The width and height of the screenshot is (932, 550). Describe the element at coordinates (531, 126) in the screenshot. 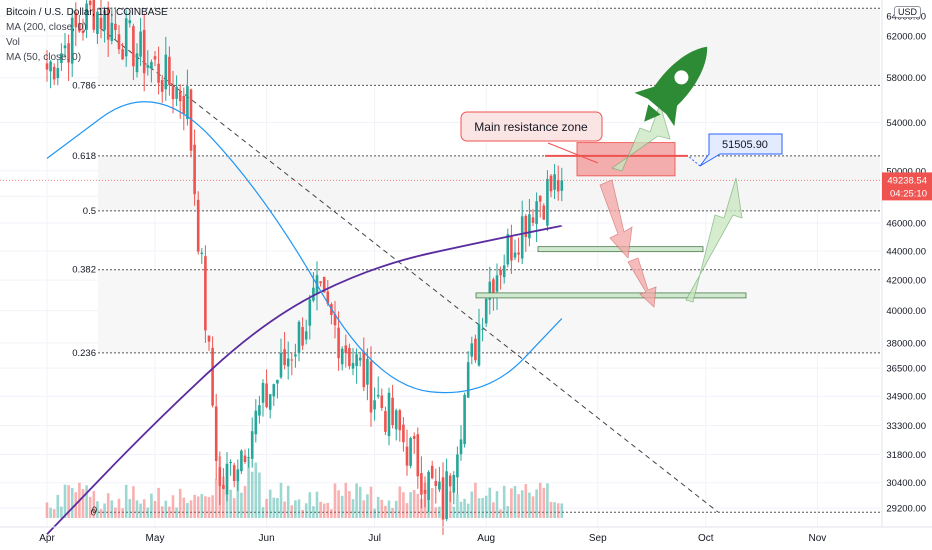

I see `resistance-label-box` at that location.